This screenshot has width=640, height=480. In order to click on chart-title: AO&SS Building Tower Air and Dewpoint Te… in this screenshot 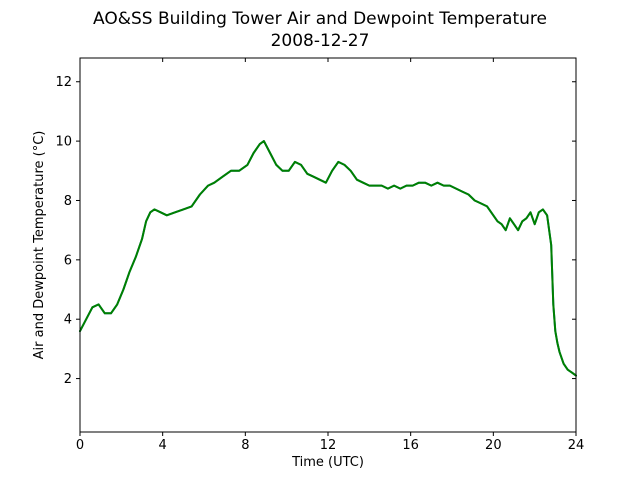, I will do `click(320, 19)`.